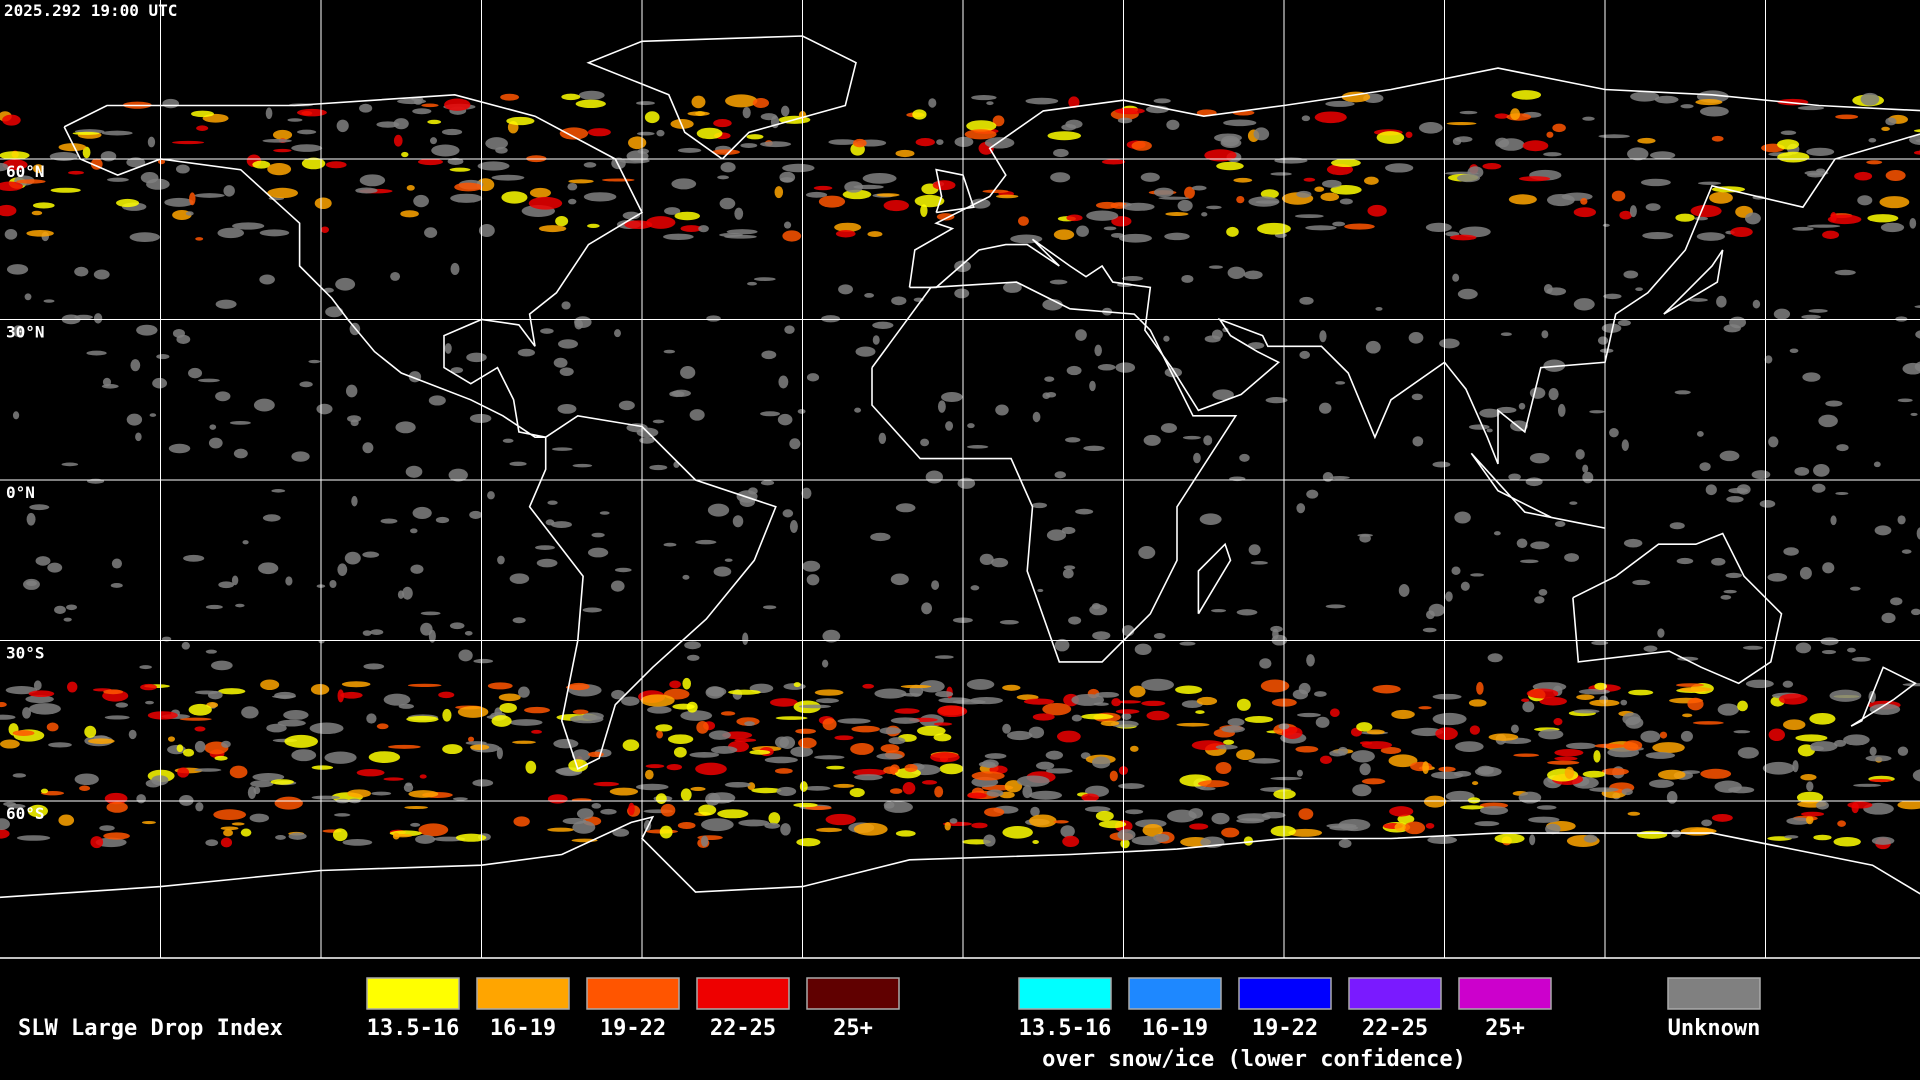 Image resolution: width=1920 pixels, height=1080 pixels. I want to click on timestamp: 2025.292 19:00 UTC, so click(90, 10).